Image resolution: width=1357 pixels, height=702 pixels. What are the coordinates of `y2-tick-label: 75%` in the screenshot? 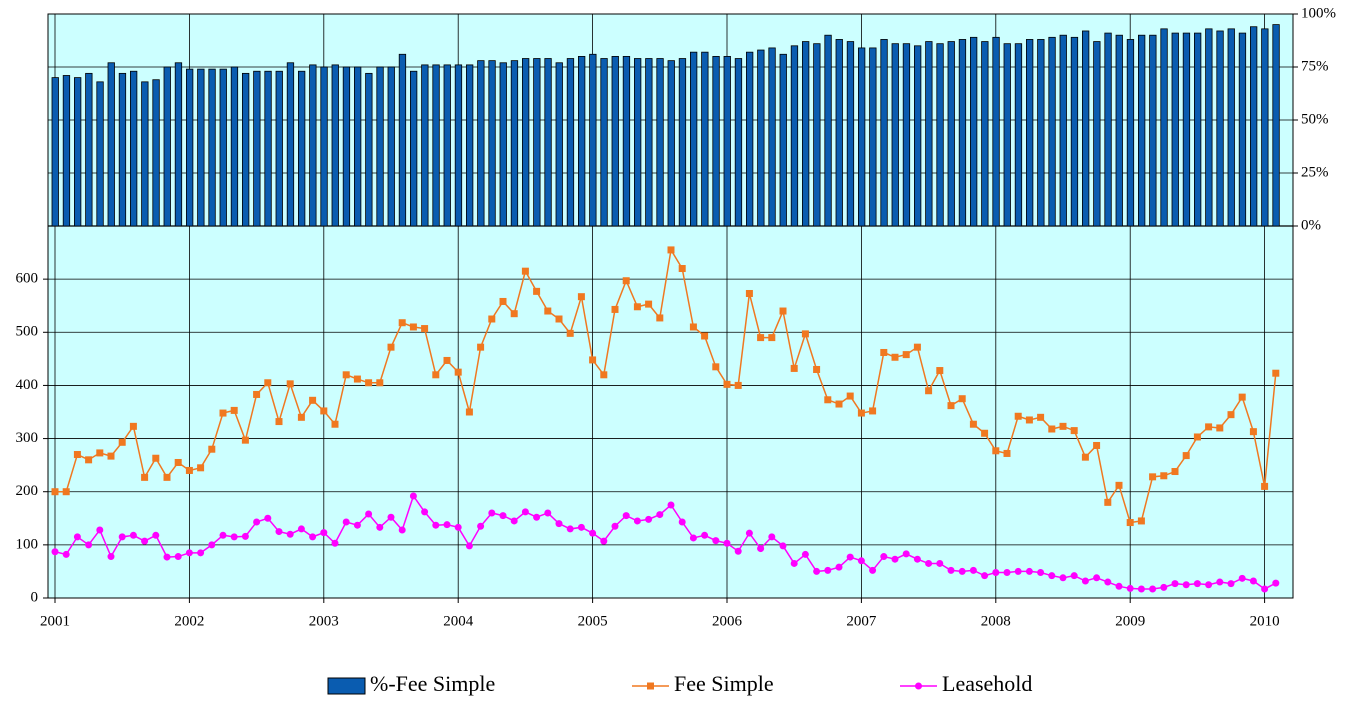 It's located at (1315, 66).